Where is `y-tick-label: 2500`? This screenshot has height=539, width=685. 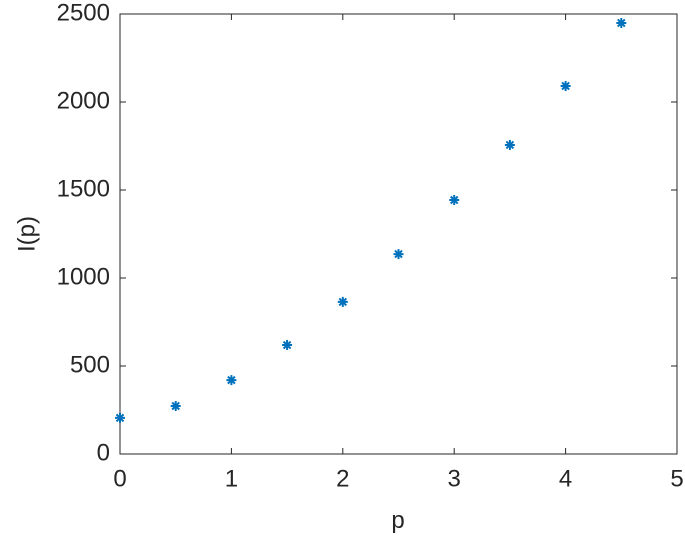
y-tick-label: 2500 is located at coordinates (83, 13).